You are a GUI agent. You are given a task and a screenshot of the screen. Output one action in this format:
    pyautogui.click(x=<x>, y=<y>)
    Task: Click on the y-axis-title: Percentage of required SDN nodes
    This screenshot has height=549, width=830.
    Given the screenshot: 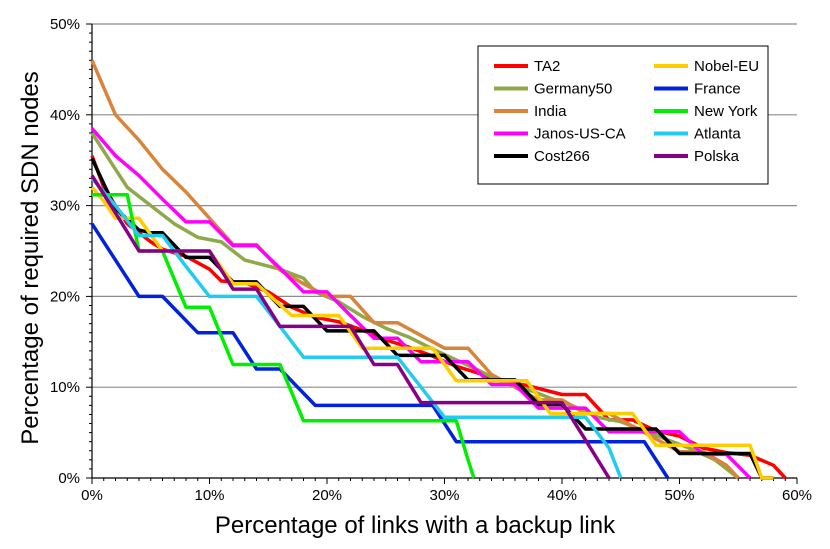 What is the action you would take?
    pyautogui.click(x=30, y=258)
    